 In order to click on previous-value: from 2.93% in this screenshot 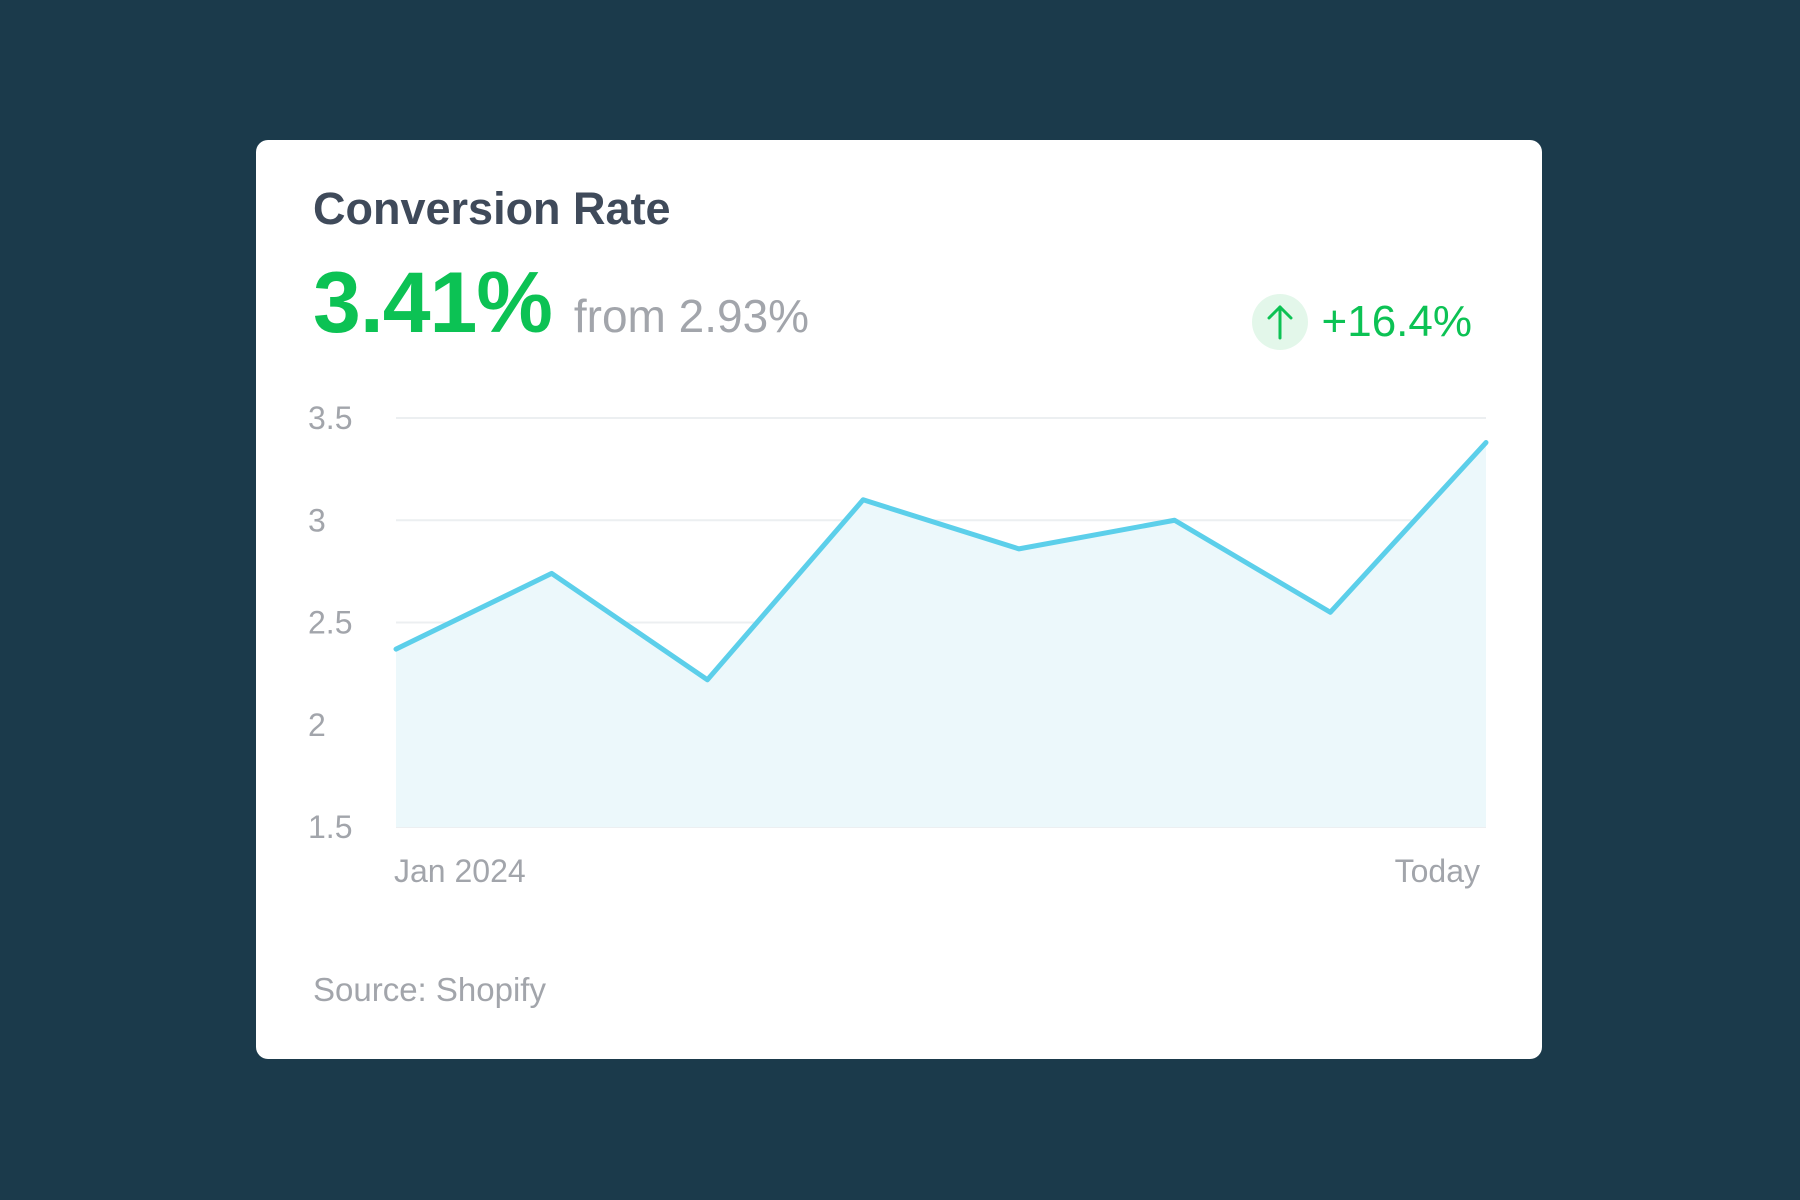, I will do `click(691, 316)`.